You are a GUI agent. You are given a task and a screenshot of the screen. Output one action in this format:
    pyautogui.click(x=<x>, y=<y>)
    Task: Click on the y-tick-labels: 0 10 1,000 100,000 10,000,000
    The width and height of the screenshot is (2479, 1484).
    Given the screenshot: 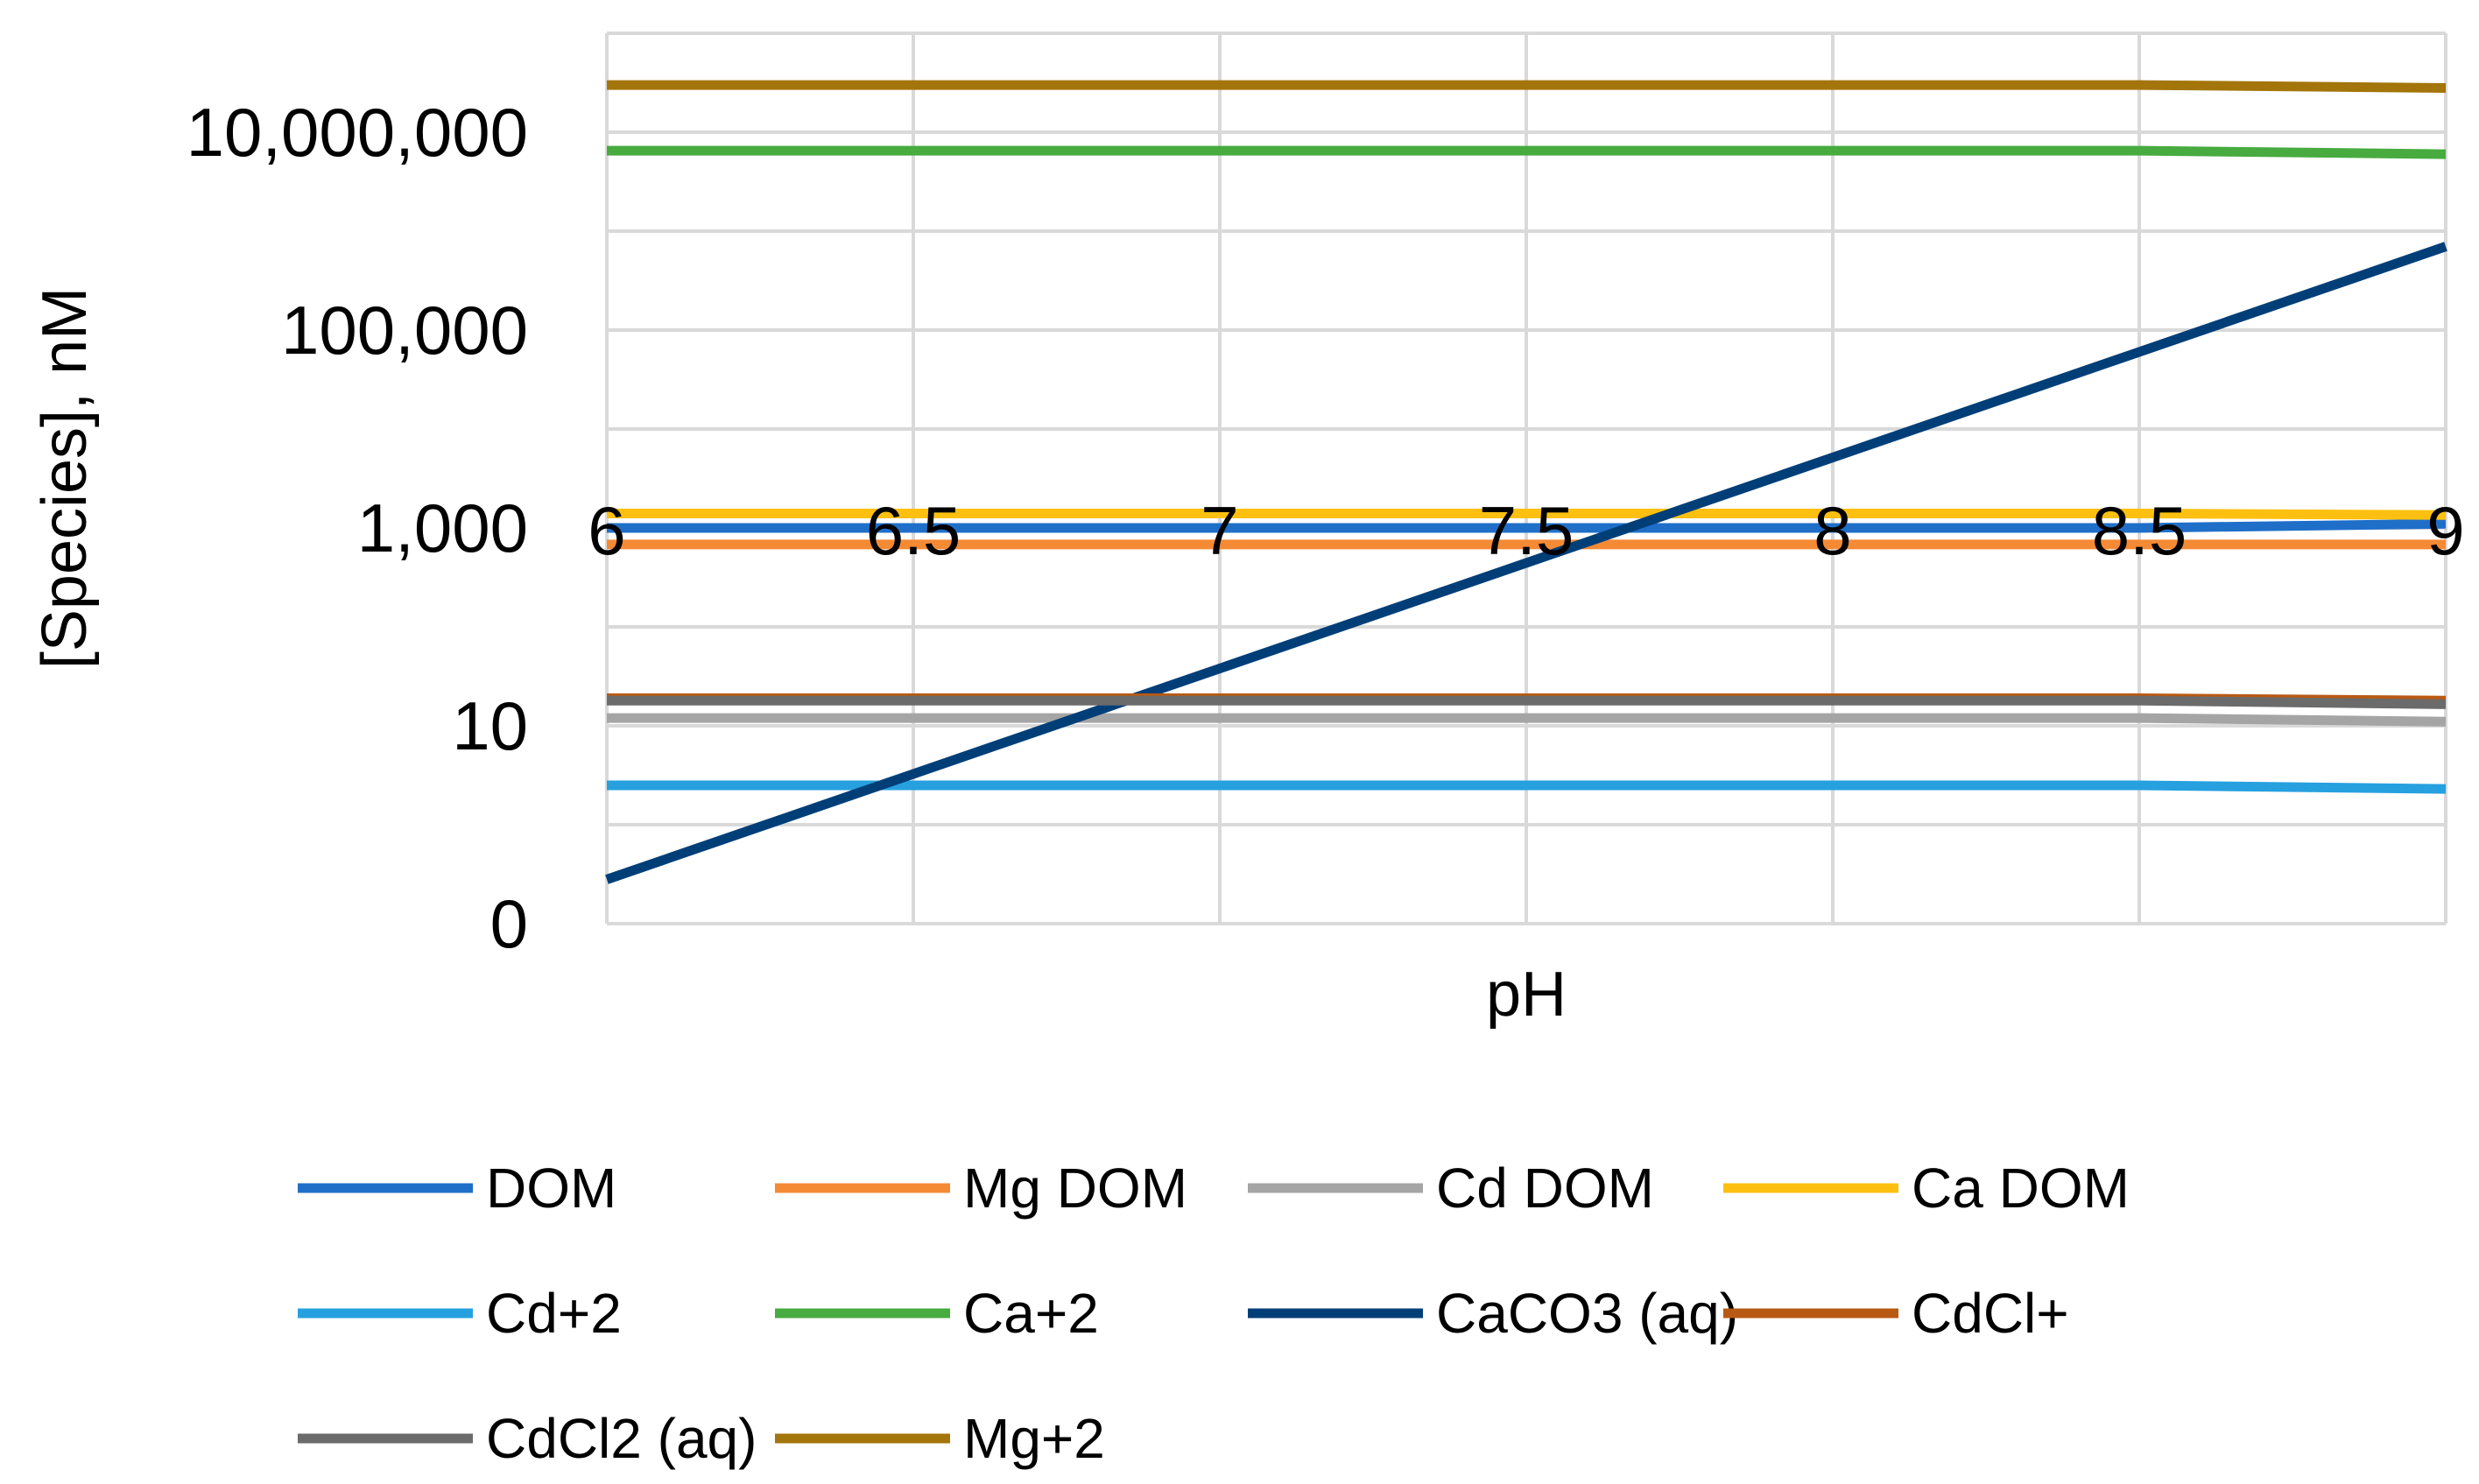 What is the action you would take?
    pyautogui.click(x=357, y=528)
    